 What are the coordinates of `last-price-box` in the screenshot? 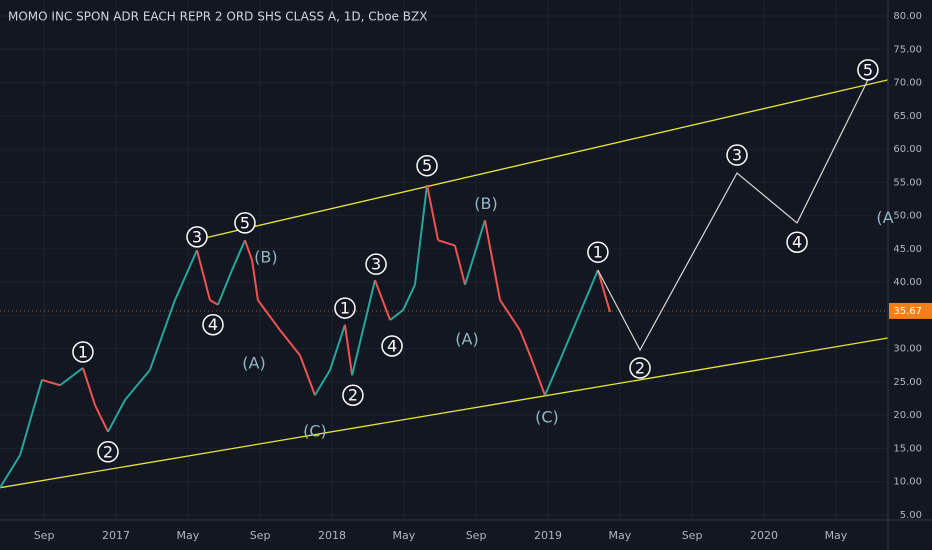 It's located at (910, 310).